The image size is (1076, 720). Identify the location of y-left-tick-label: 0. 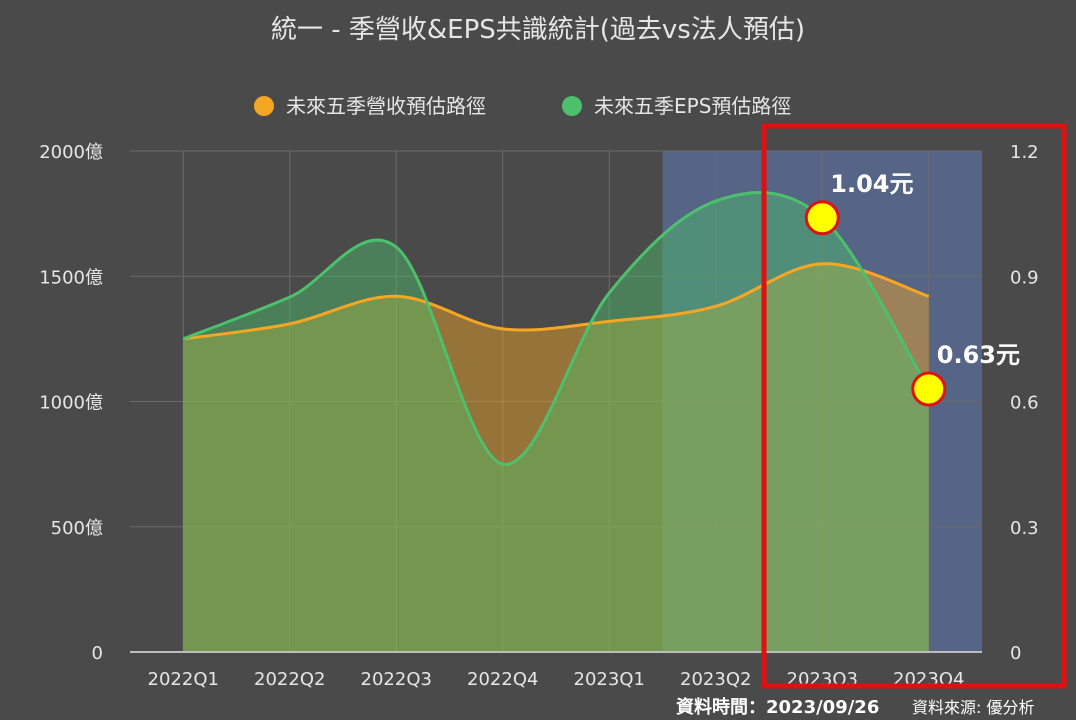
(97, 653).